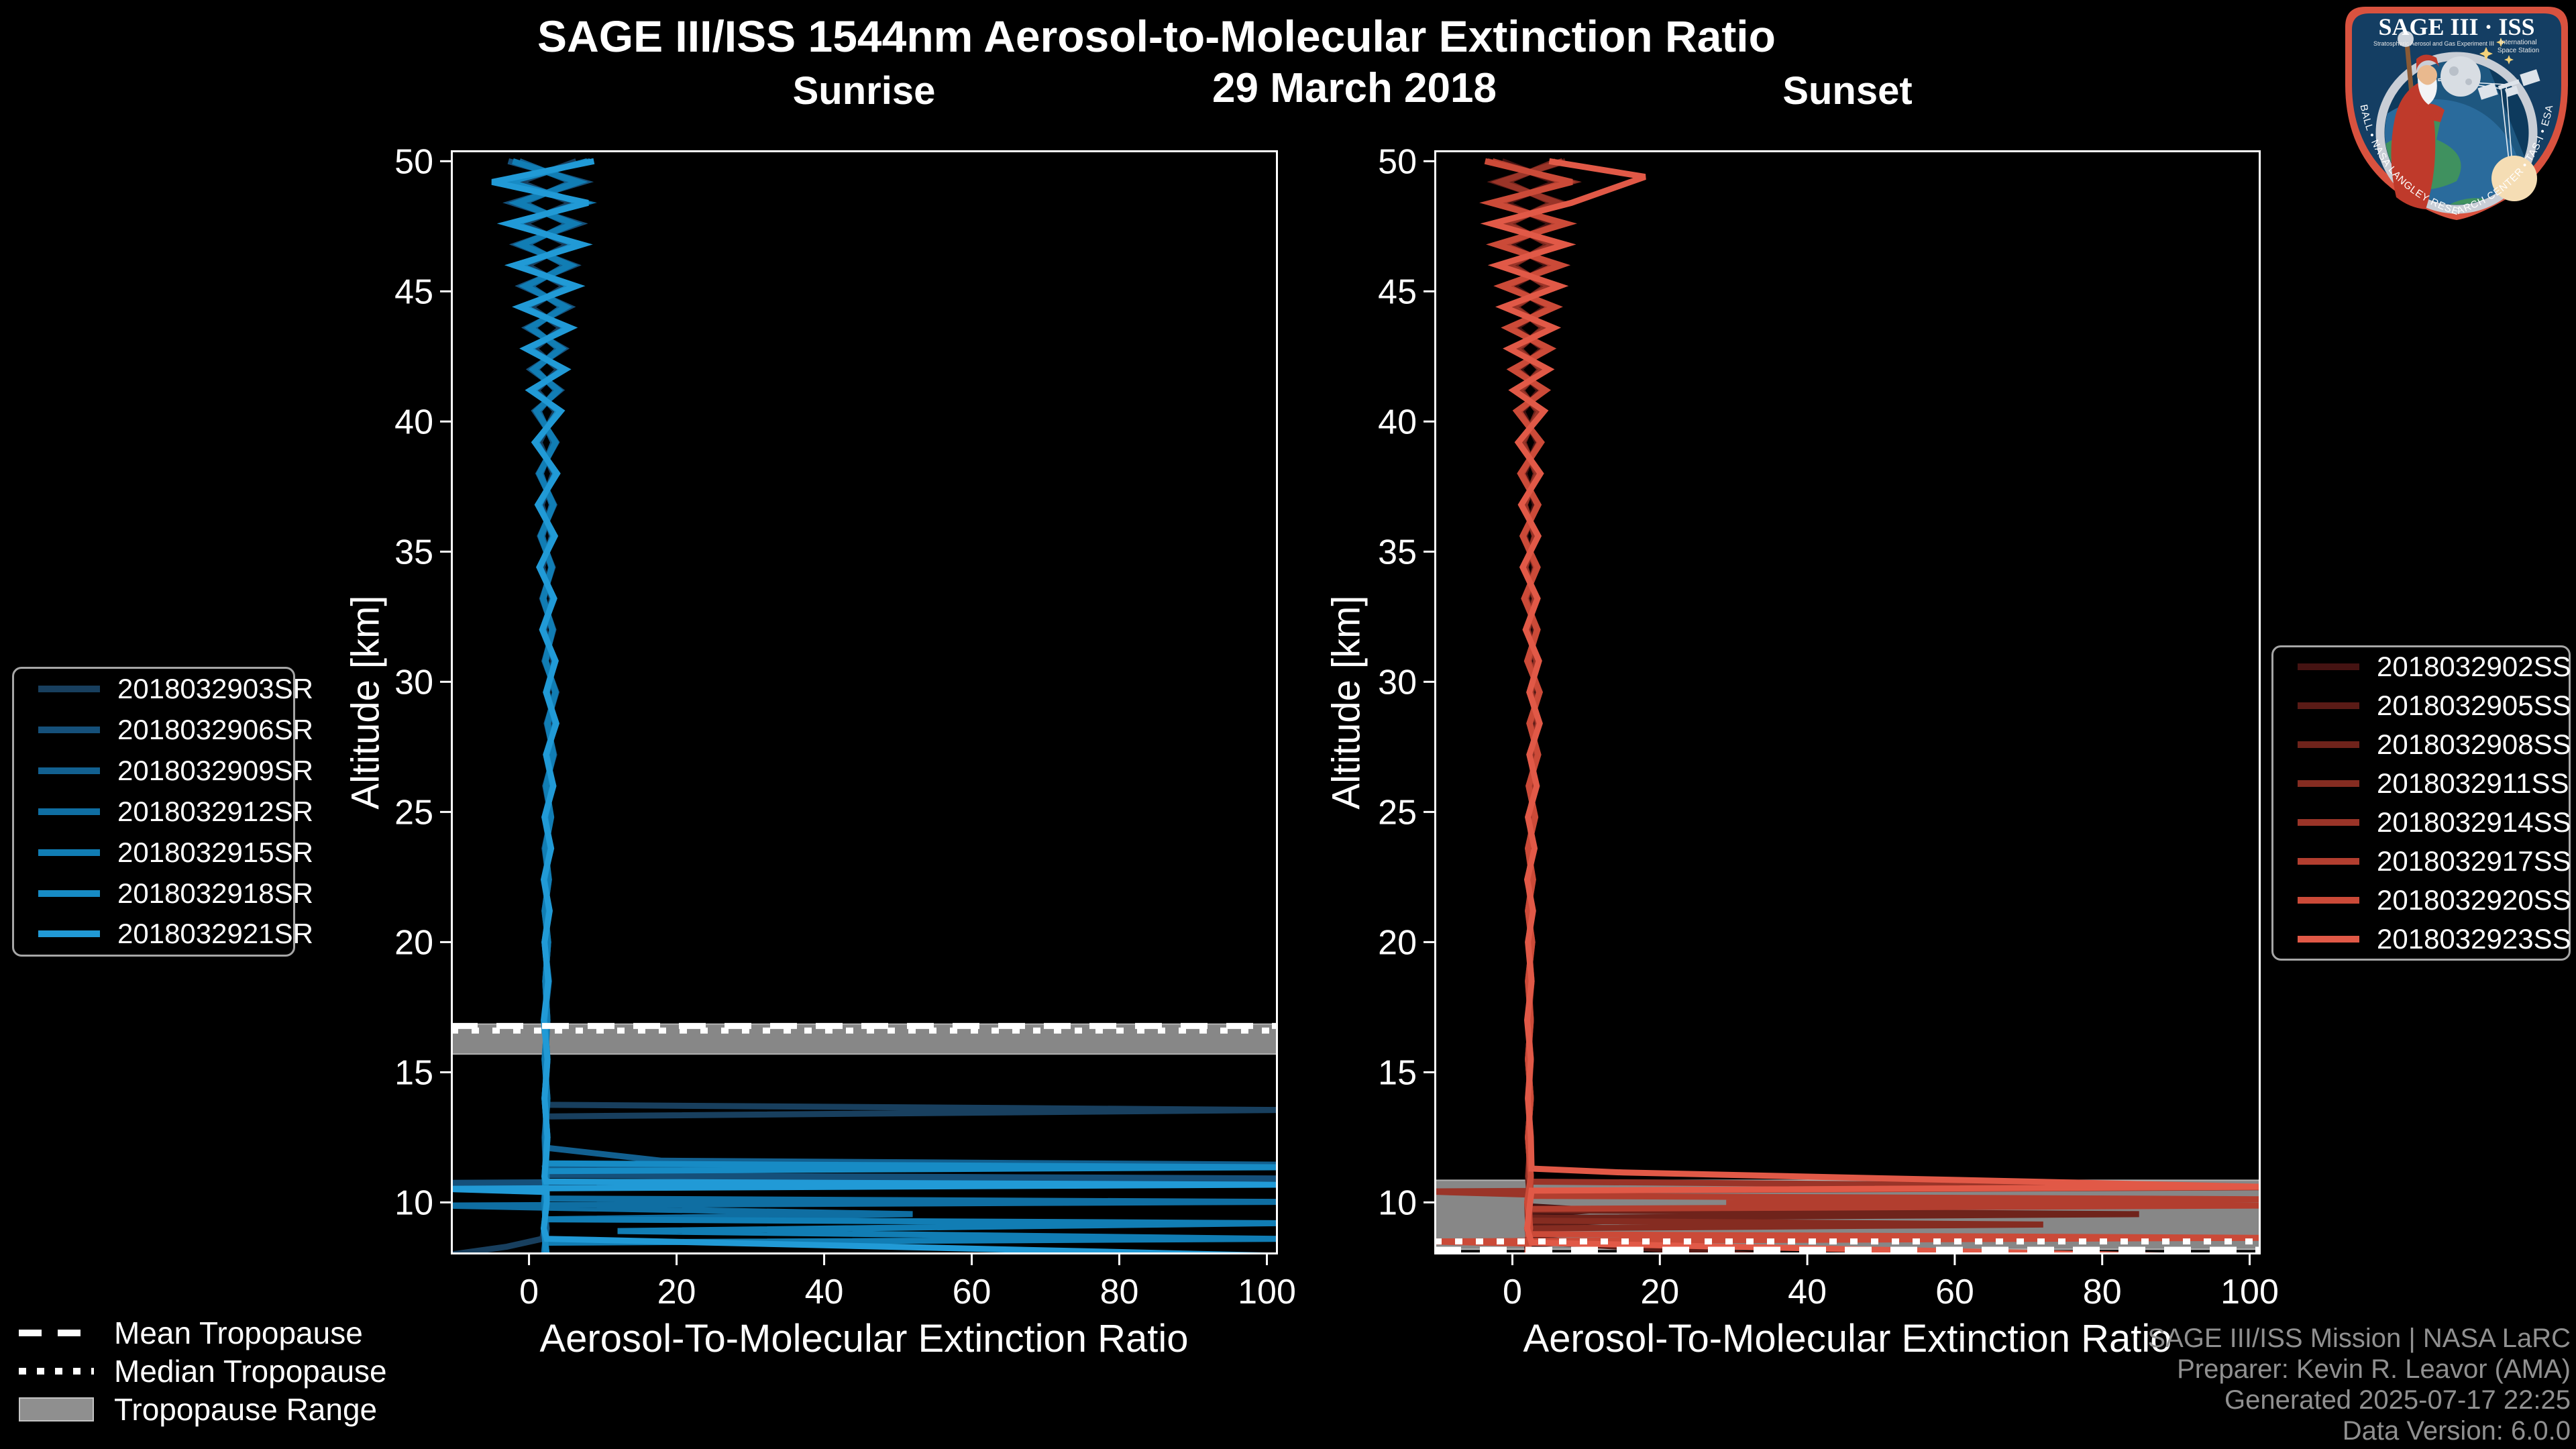 The image size is (2576, 1449). What do you see at coordinates (2456, 26) in the screenshot?
I see `patch-title: SAGE III · ISS` at bounding box center [2456, 26].